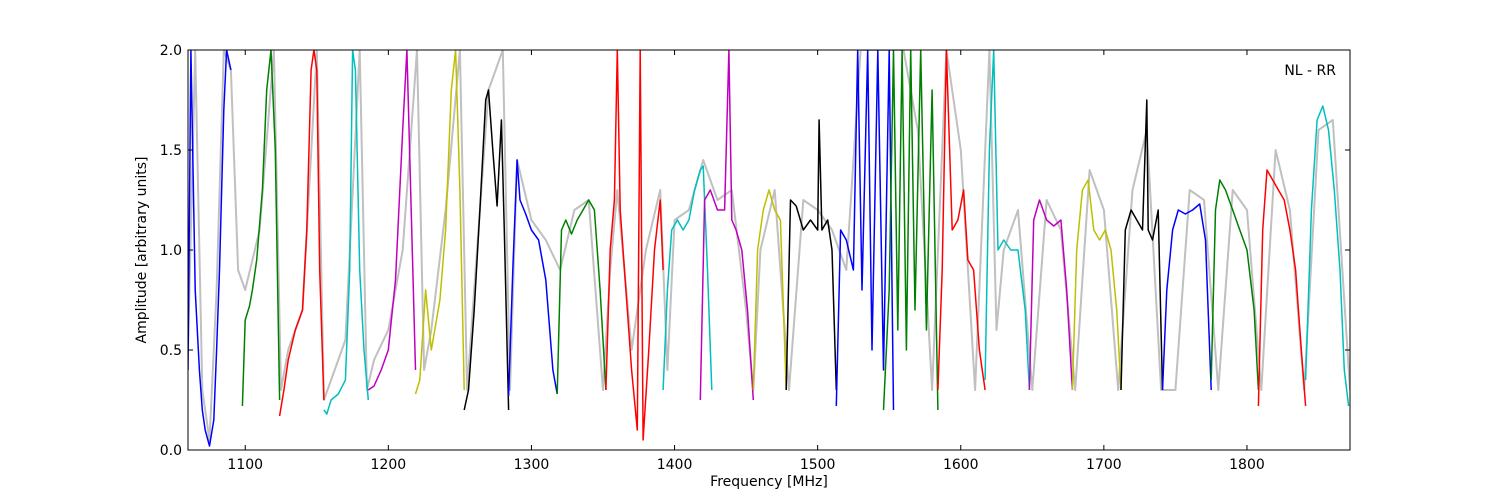 This screenshot has height=500, width=1500. What do you see at coordinates (532, 465) in the screenshot?
I see `x-tick-label: 1300` at bounding box center [532, 465].